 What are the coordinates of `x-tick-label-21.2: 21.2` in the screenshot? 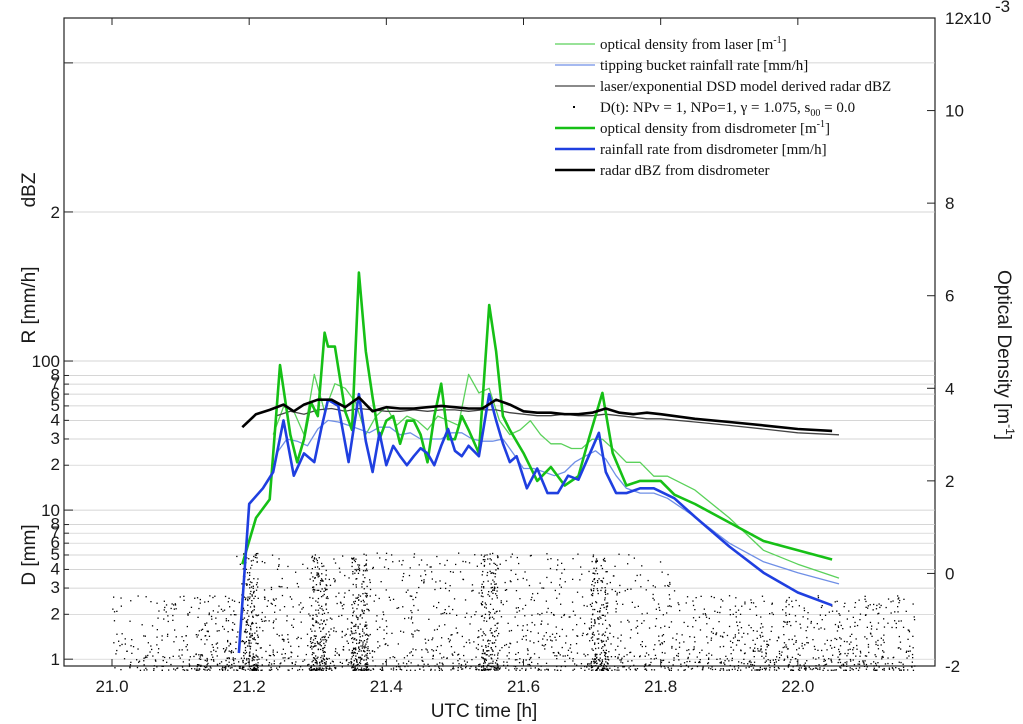 It's located at (249, 686).